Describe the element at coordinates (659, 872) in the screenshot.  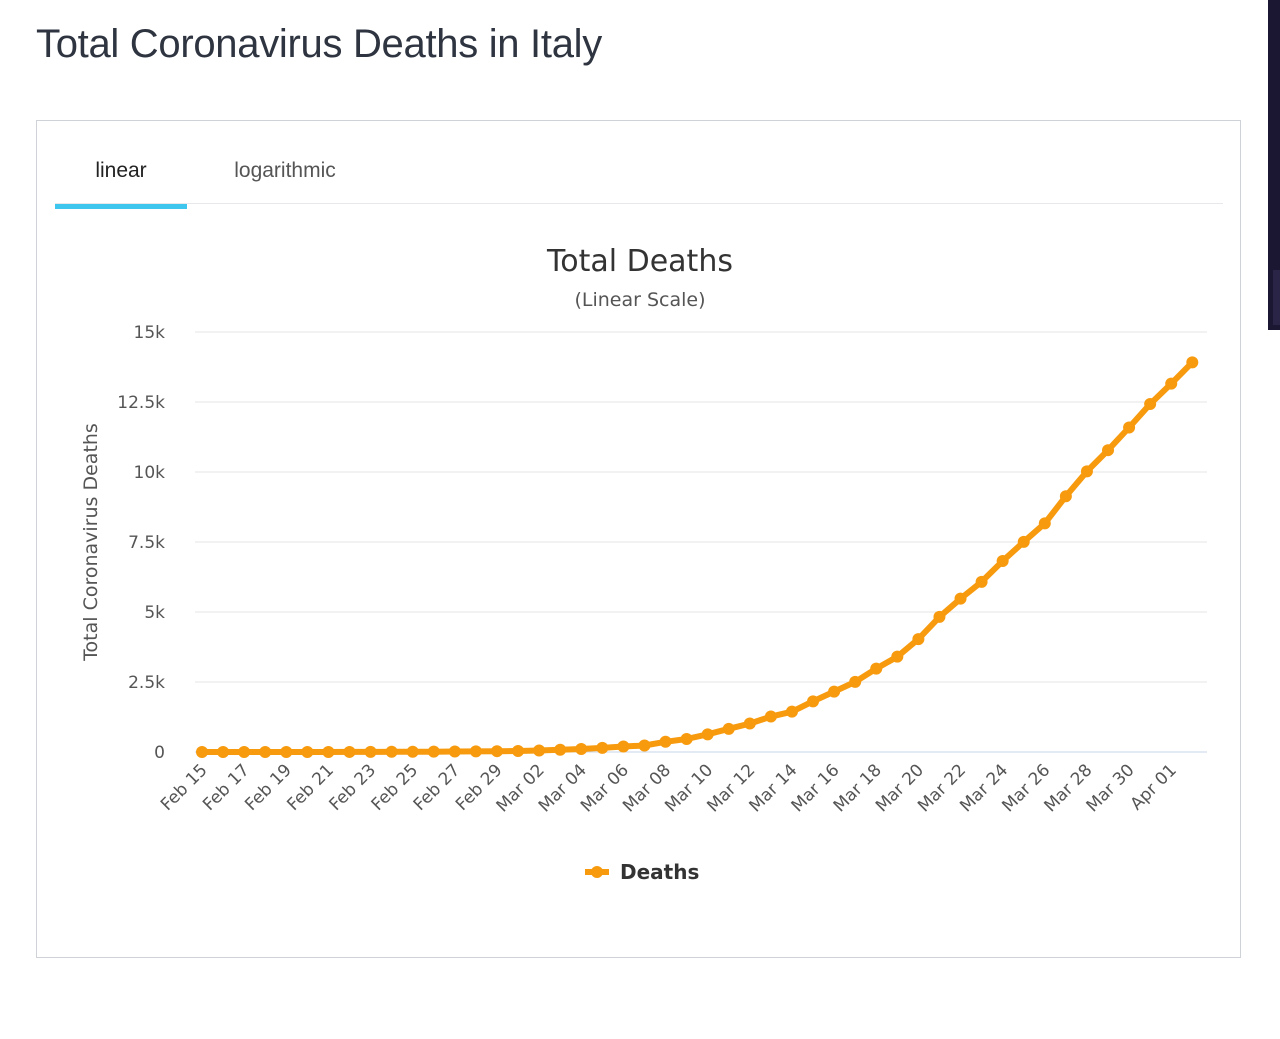
I see `legend-label-deaths: Deaths` at that location.